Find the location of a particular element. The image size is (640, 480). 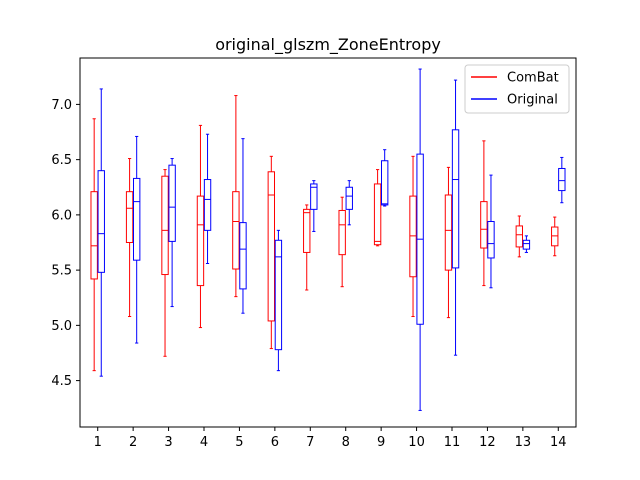

x-tick-label: 4 is located at coordinates (204, 442).